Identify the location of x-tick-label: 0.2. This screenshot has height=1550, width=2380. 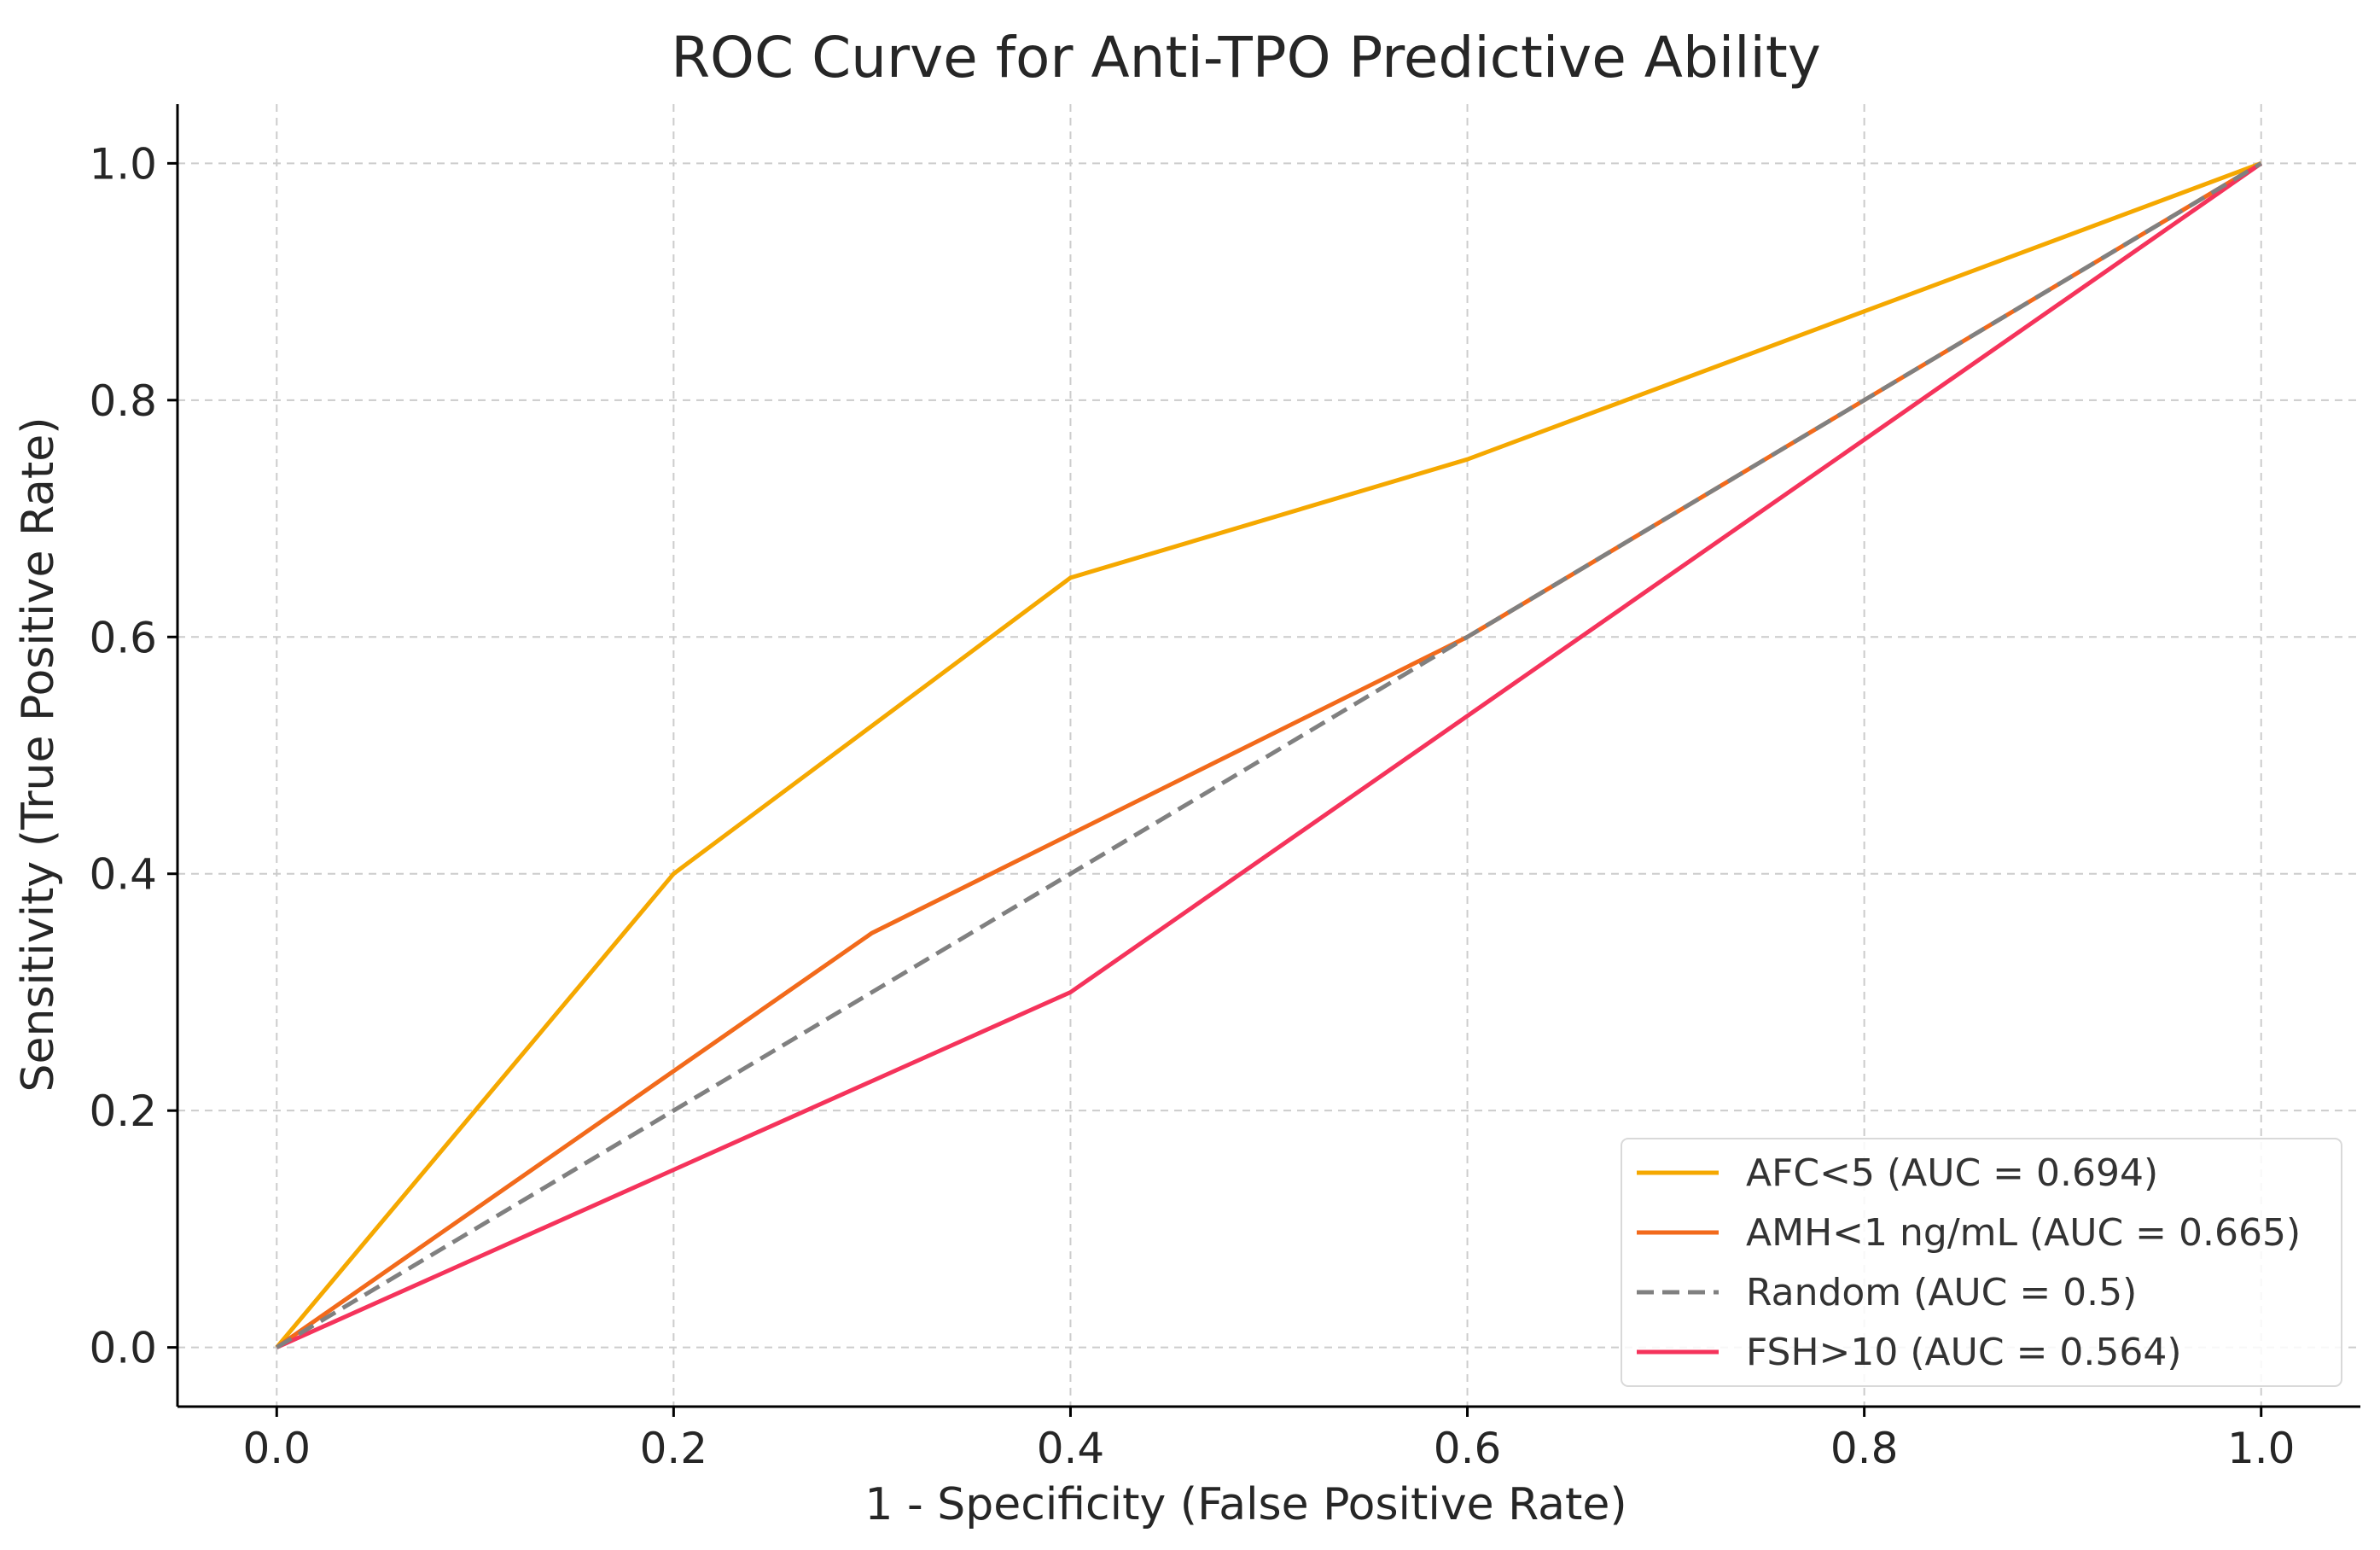
(674, 1448).